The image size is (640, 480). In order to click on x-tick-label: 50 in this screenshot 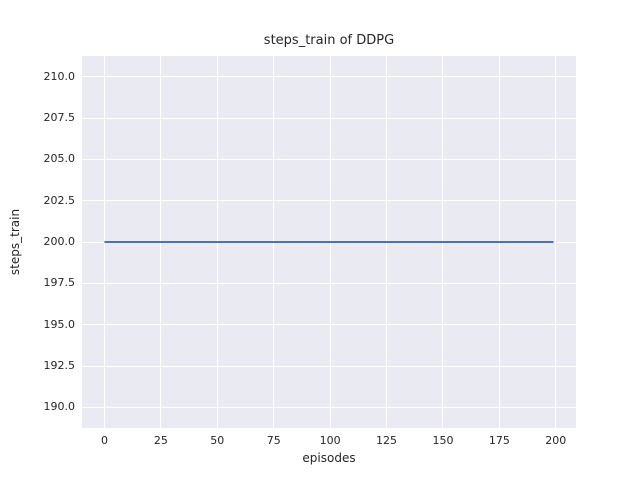, I will do `click(217, 440)`.